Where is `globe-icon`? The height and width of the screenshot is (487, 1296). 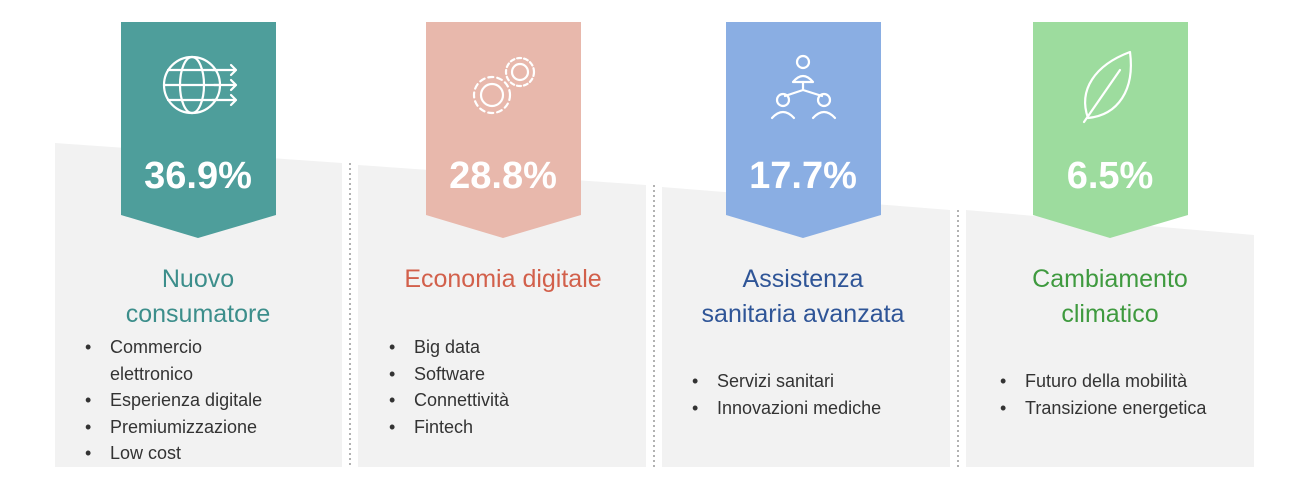
globe-icon is located at coordinates (200, 85).